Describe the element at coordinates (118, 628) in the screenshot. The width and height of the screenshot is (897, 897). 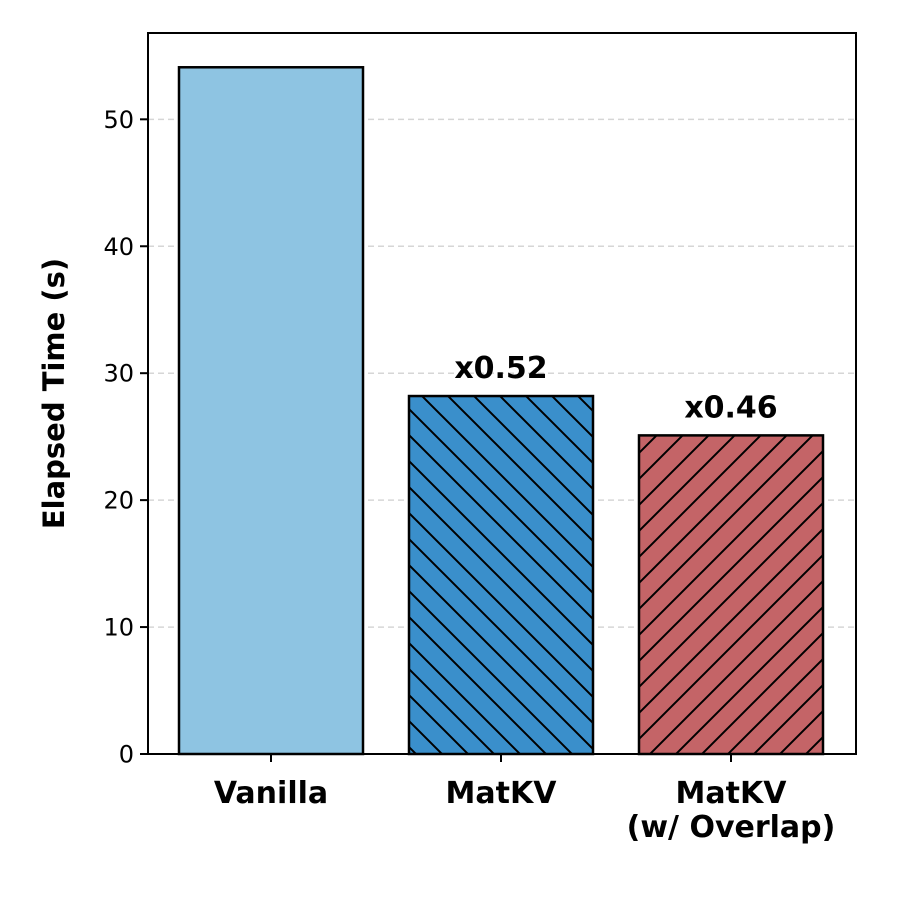
I see `y-tick-label: 10` at that location.